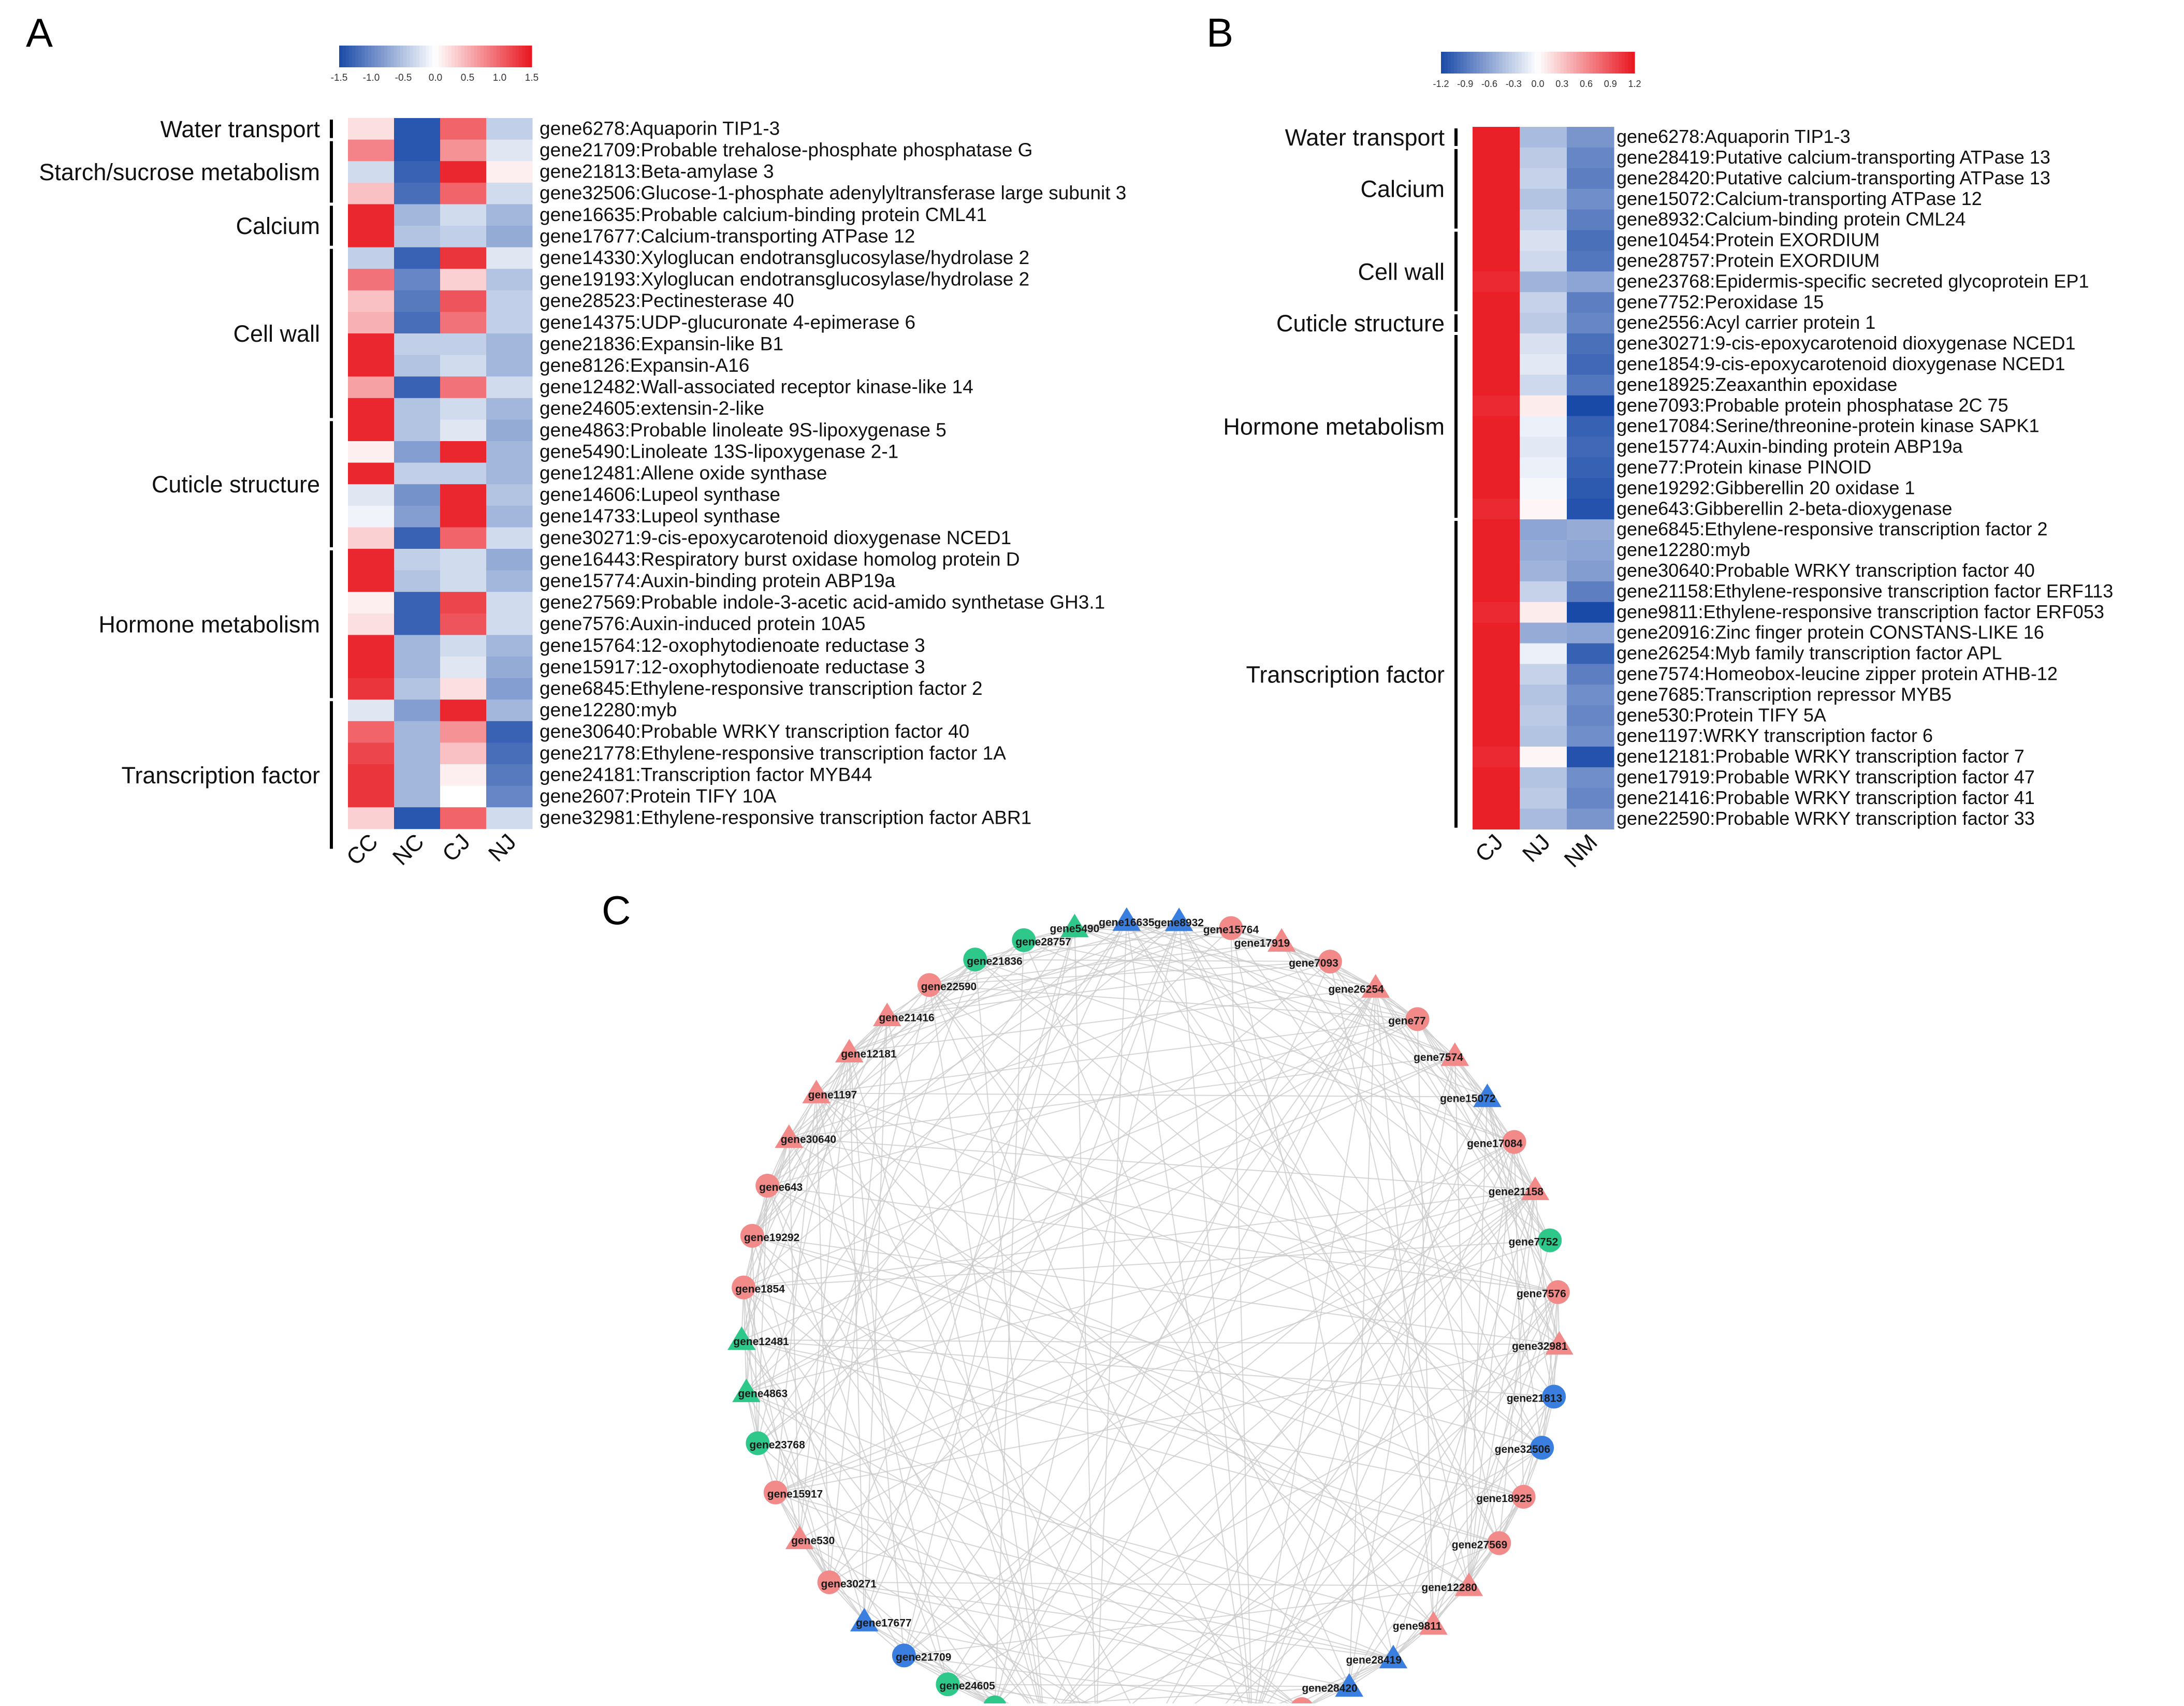 The image size is (2184, 1706). Describe the element at coordinates (1514, 84) in the screenshot. I see `colorbar-tick-label: -0.3` at that location.